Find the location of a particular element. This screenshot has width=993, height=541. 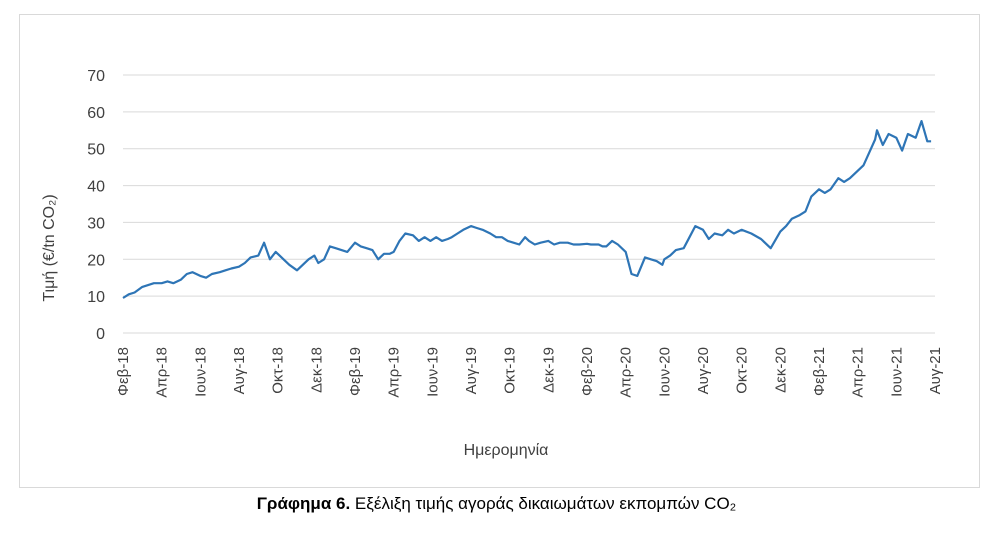

x-tick-label: Φεβ-19 is located at coordinates (355, 371).